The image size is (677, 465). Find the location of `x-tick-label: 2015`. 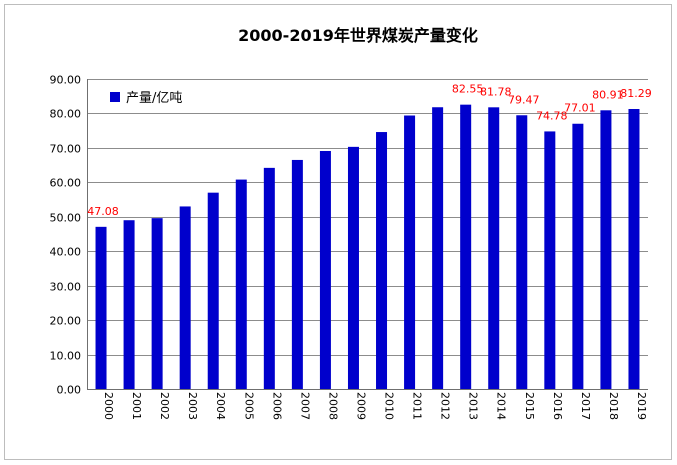

x-tick-label: 2015 is located at coordinates (529, 406).